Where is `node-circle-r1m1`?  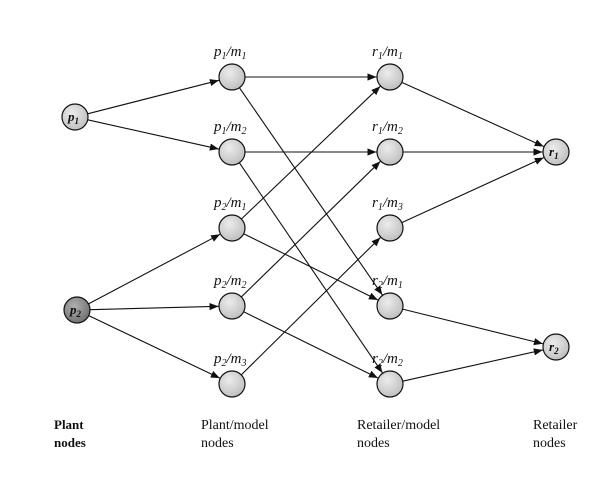 node-circle-r1m1 is located at coordinates (390, 77).